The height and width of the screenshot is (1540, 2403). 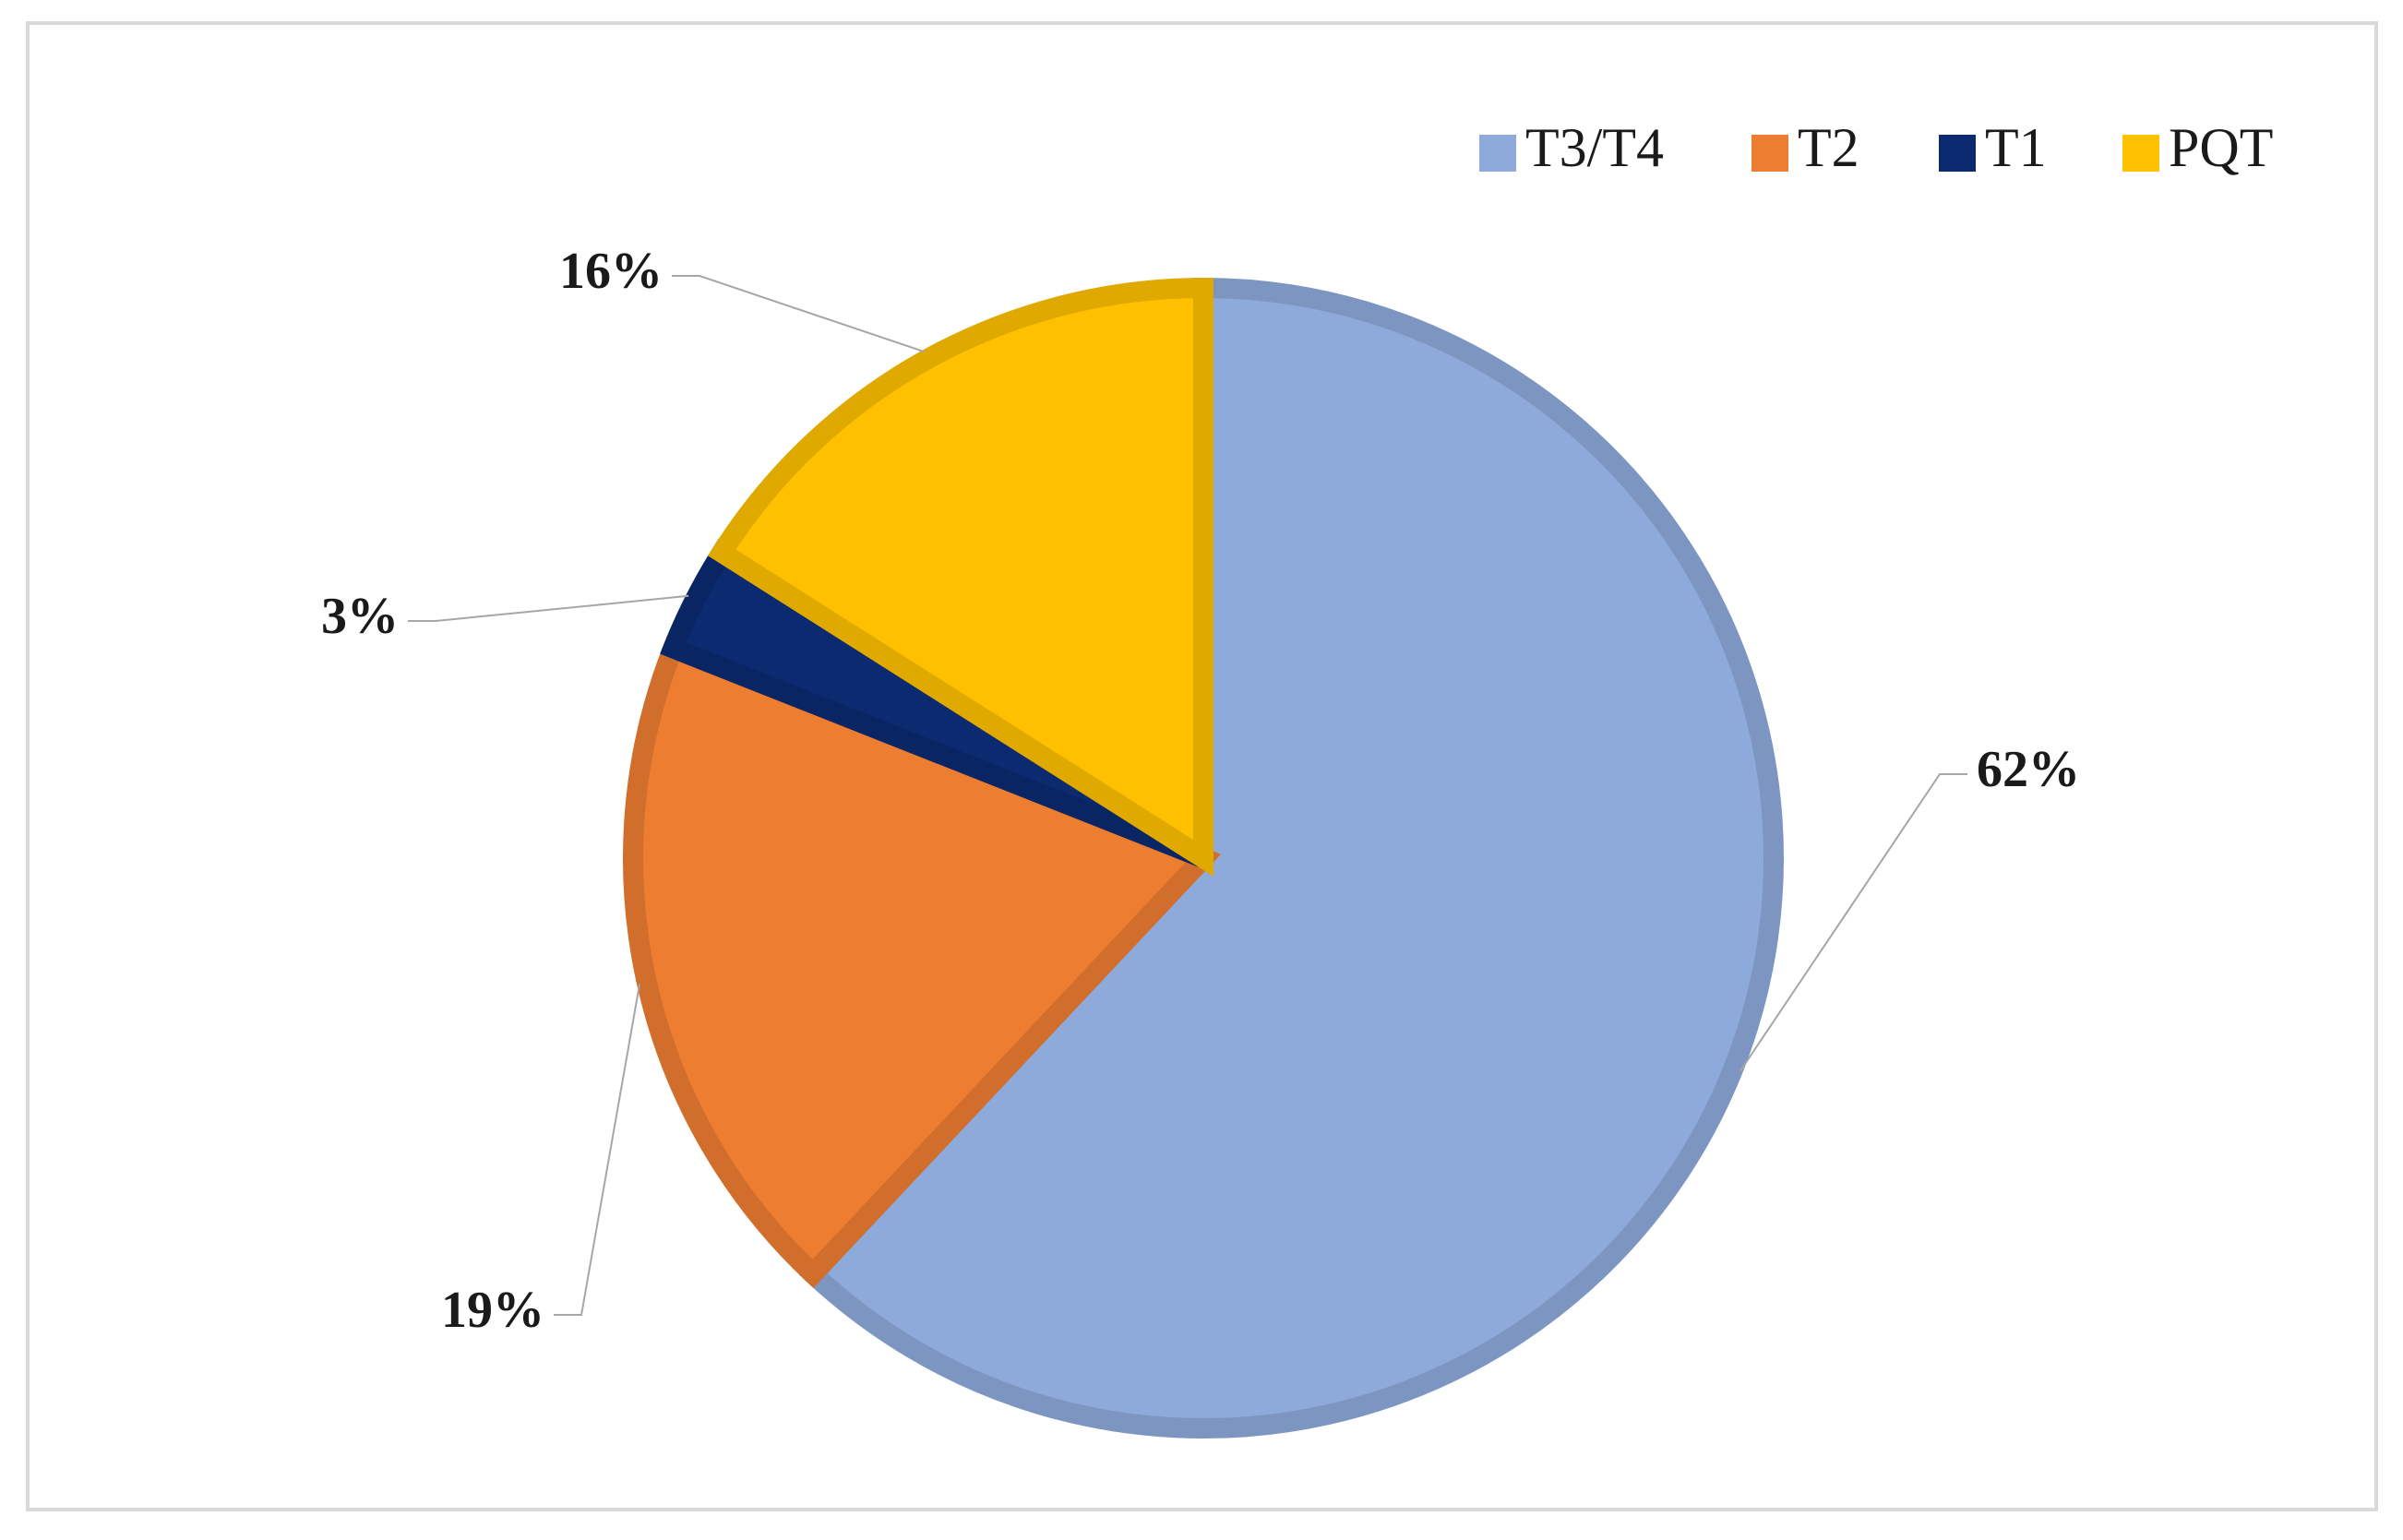 I want to click on data-label: 19%, so click(x=492, y=1310).